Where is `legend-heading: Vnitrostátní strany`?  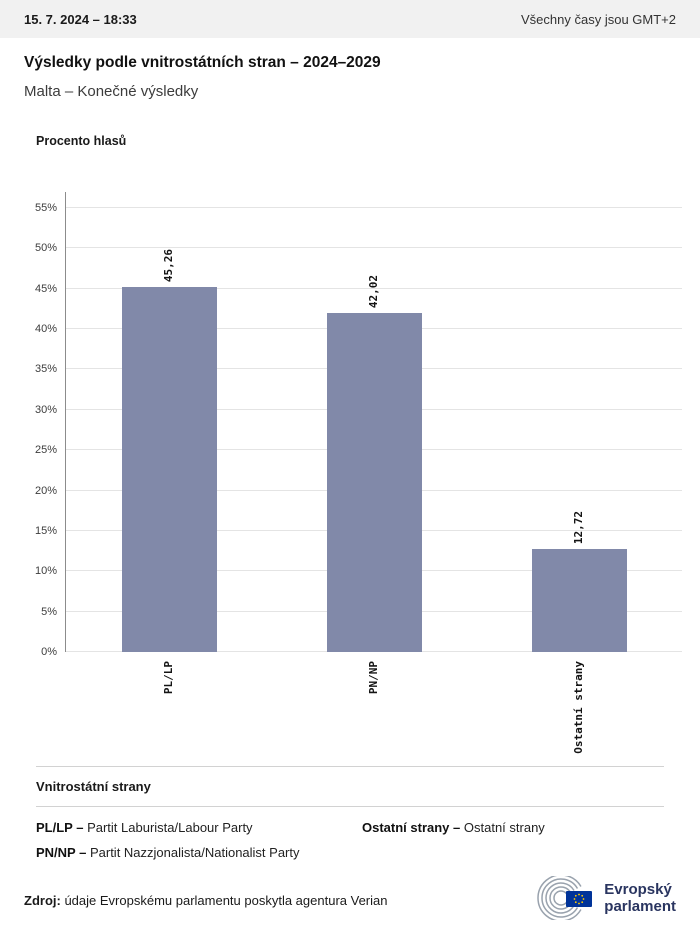 legend-heading: Vnitrostátní strany is located at coordinates (350, 787).